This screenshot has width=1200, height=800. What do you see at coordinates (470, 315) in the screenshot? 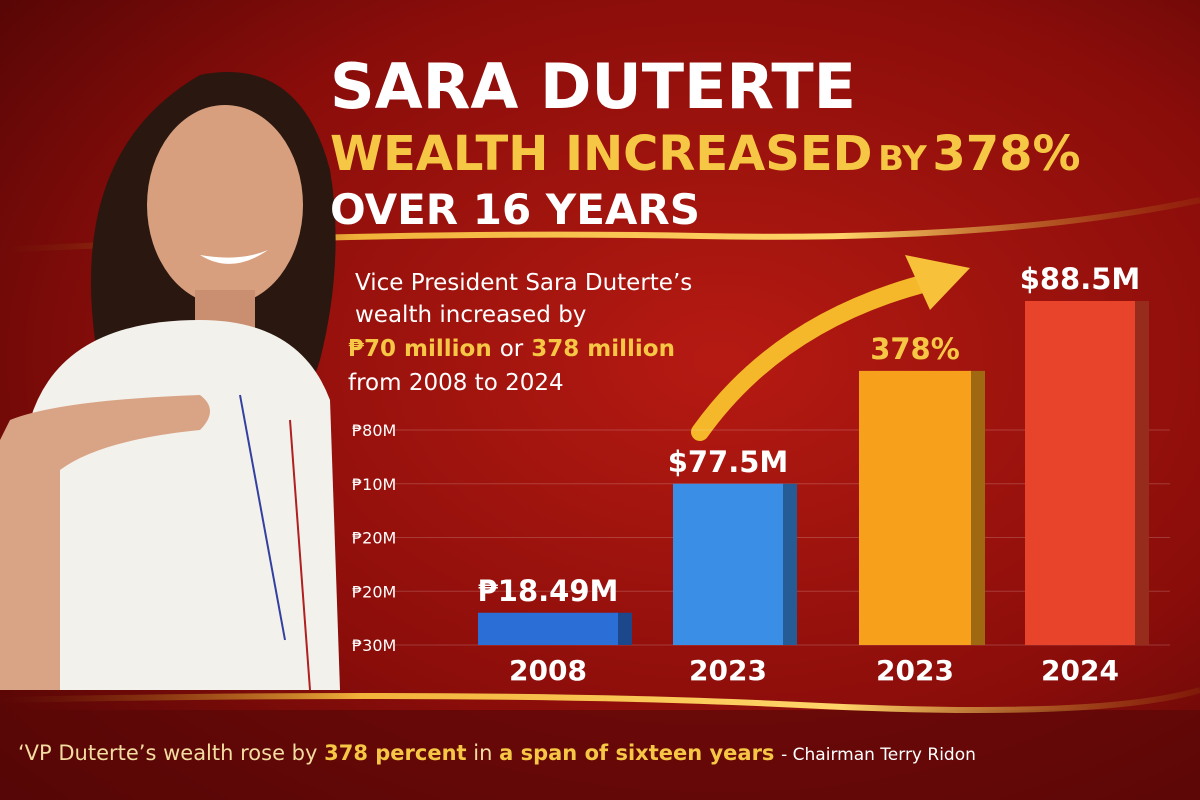
I see `description-line: wealth increased by` at bounding box center [470, 315].